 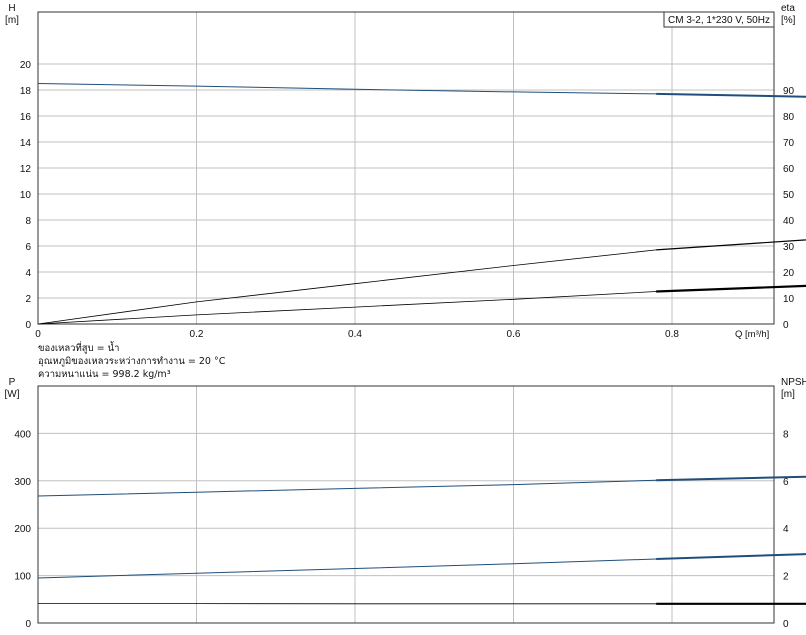 What do you see at coordinates (12, 394) in the screenshot?
I see `lower-left-axis-unit: [W]` at bounding box center [12, 394].